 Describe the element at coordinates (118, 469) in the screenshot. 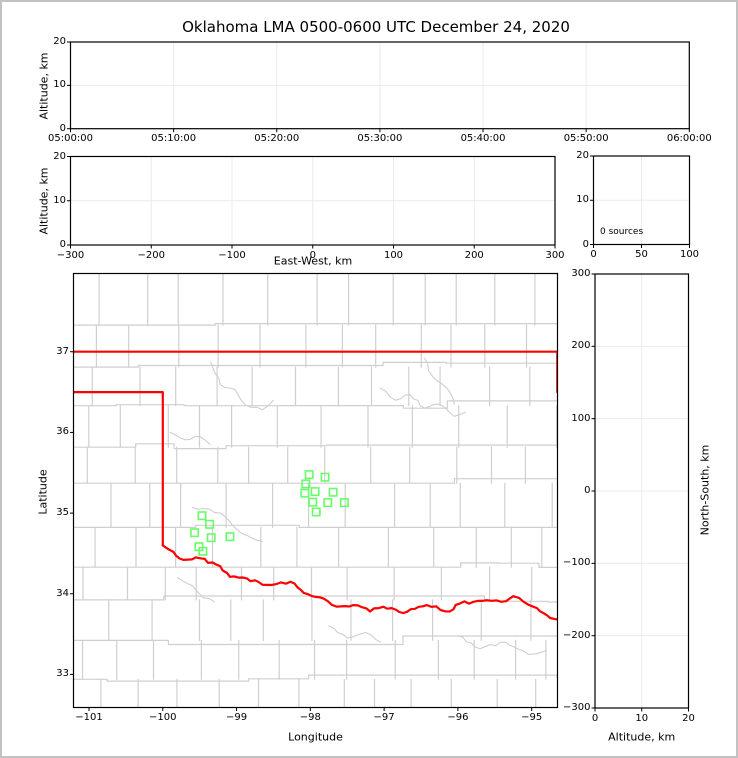

I see `state-border-line` at that location.